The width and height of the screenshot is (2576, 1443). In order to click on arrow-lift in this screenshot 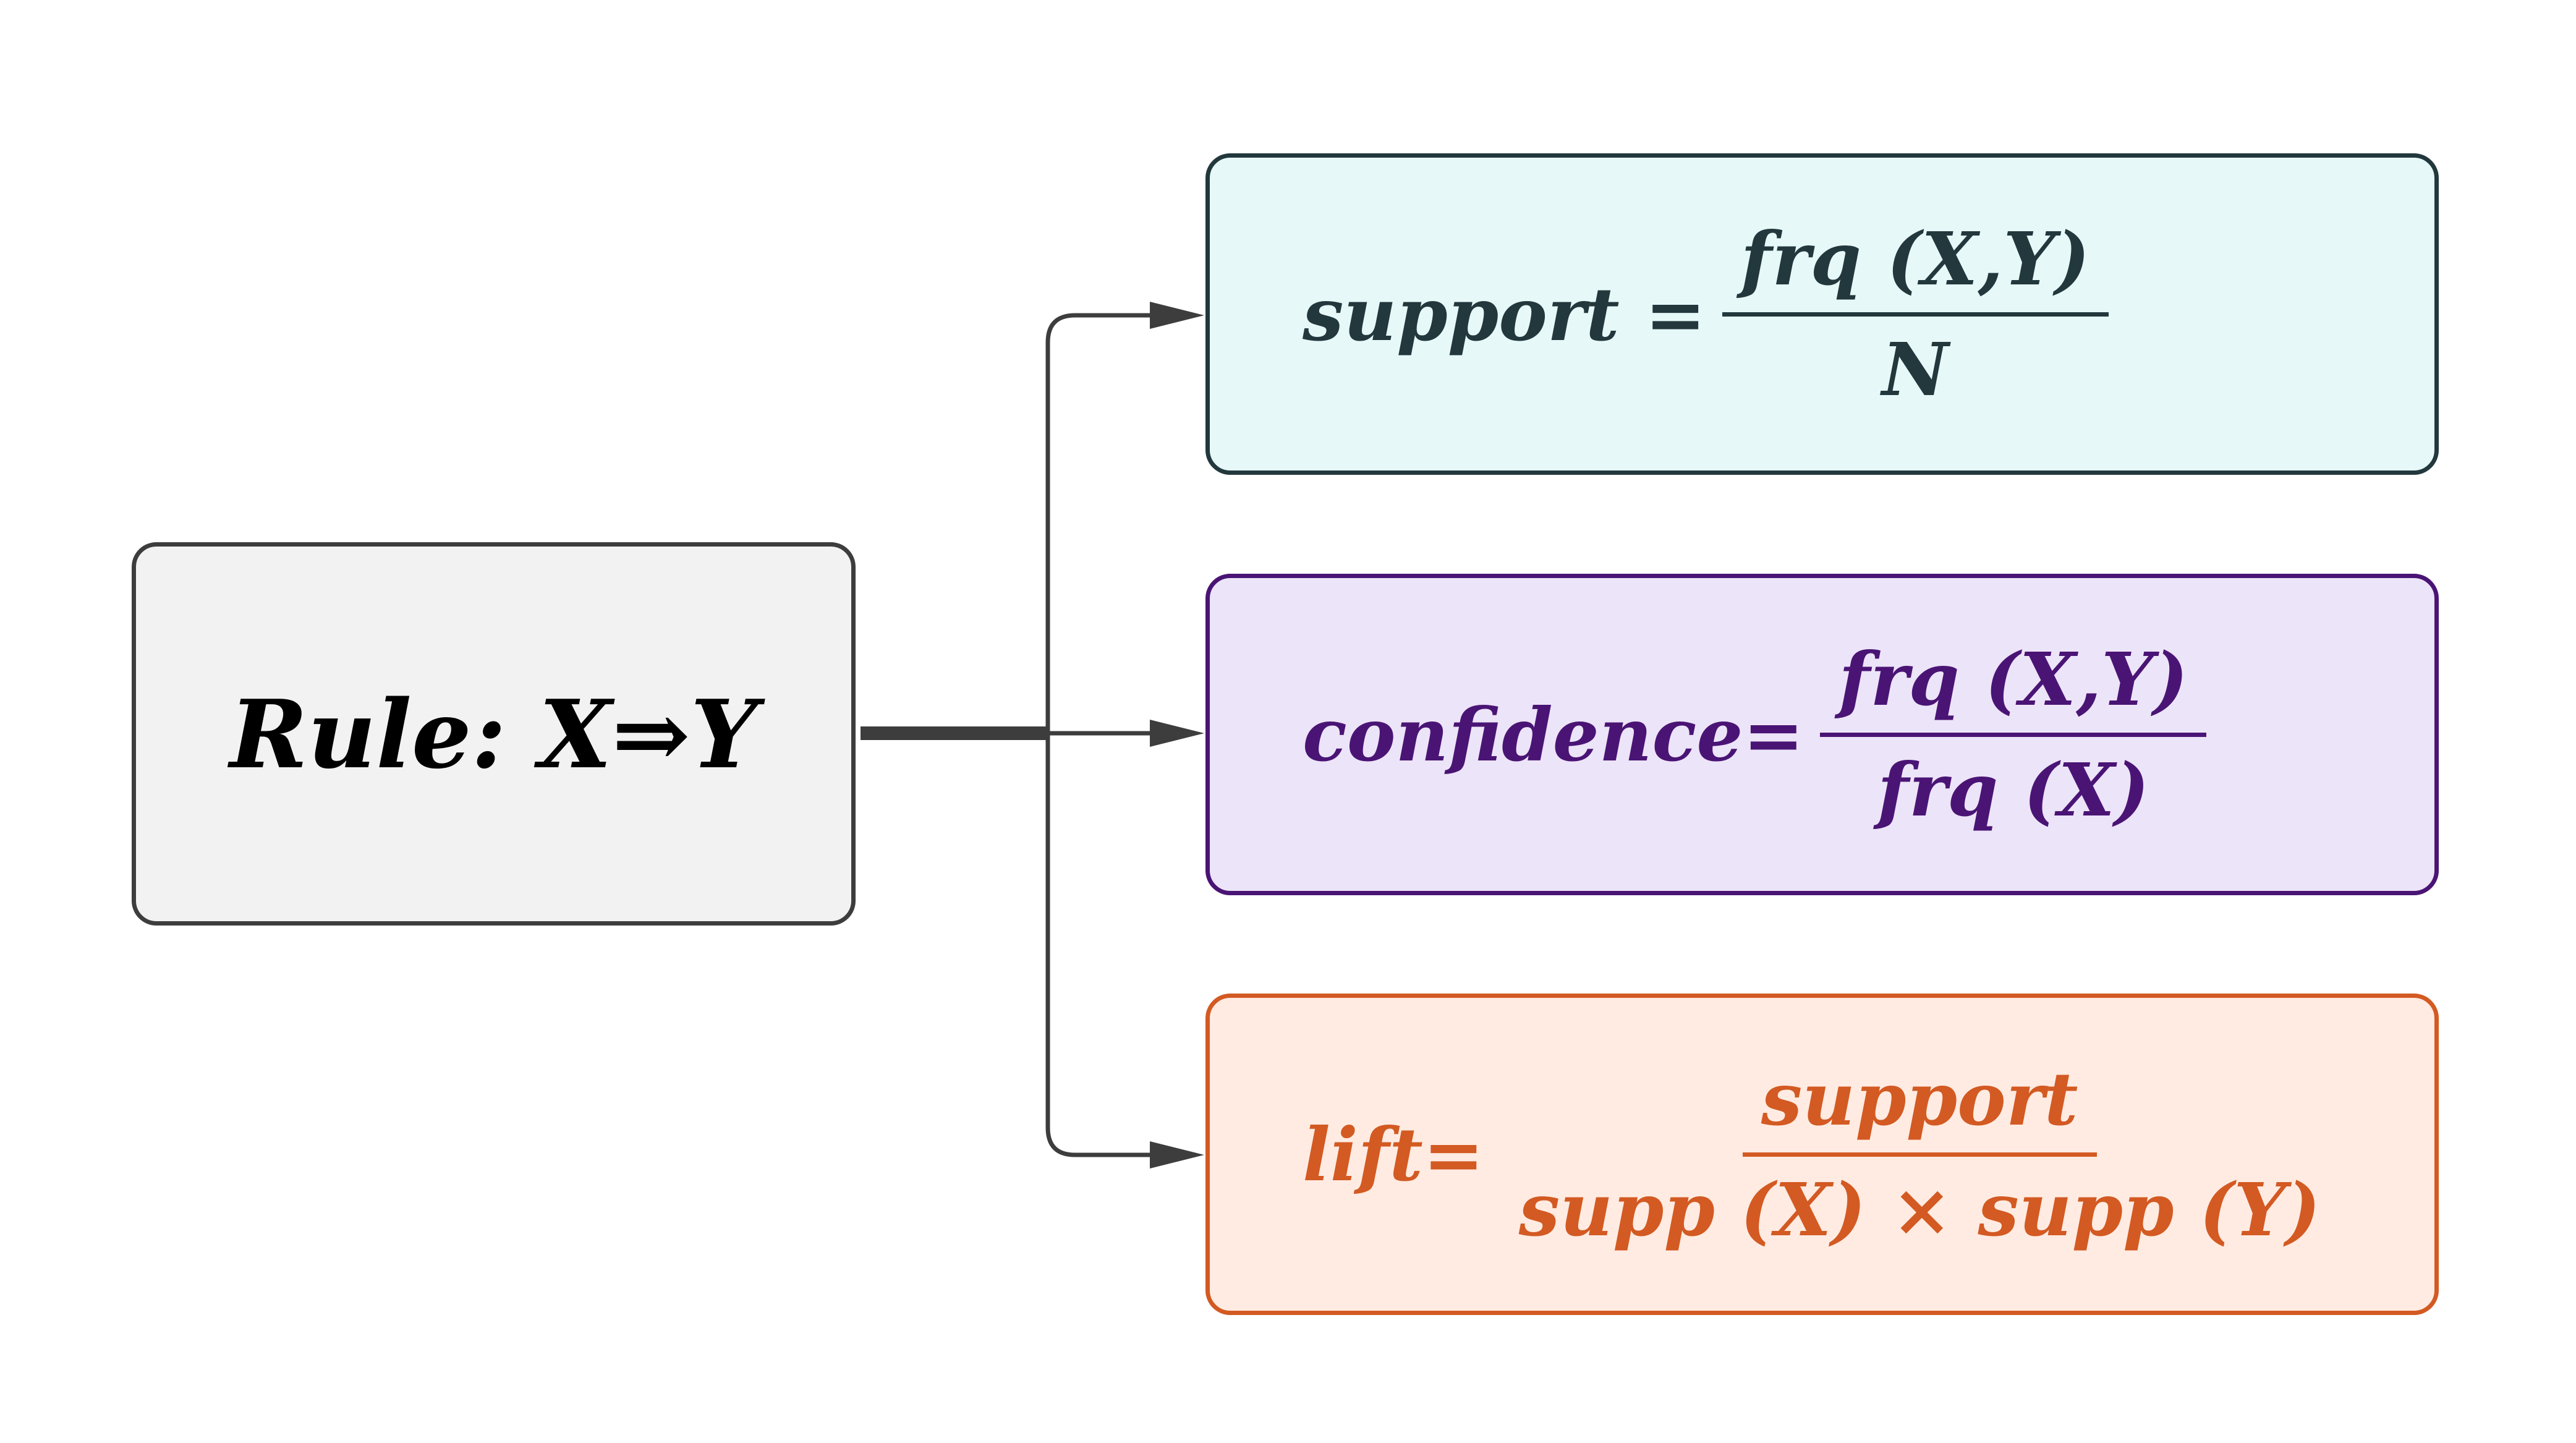, I will do `click(1177, 1154)`.